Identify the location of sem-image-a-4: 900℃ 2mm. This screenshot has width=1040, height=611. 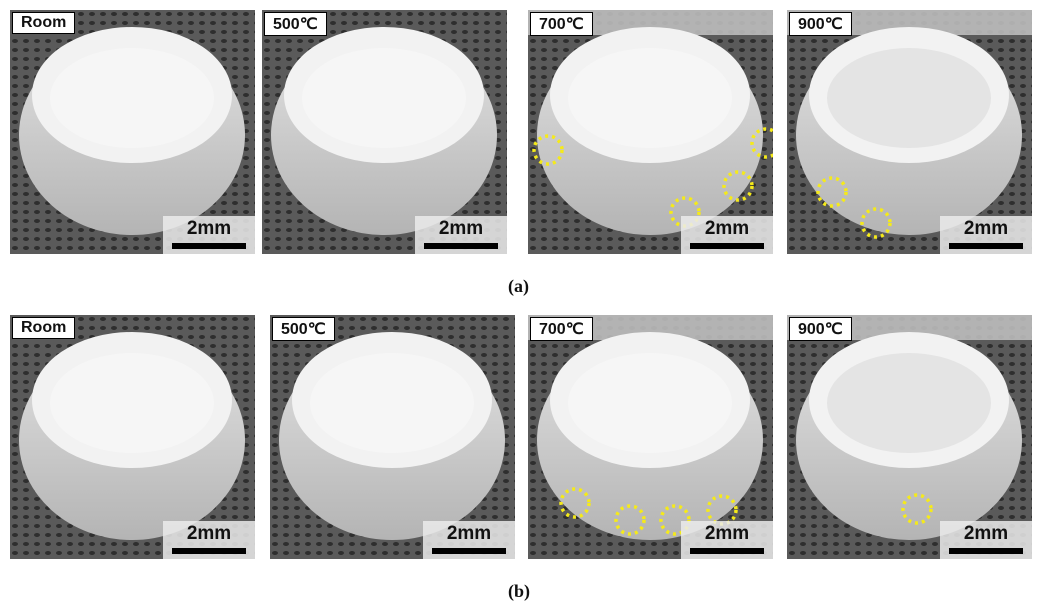
(909, 132).